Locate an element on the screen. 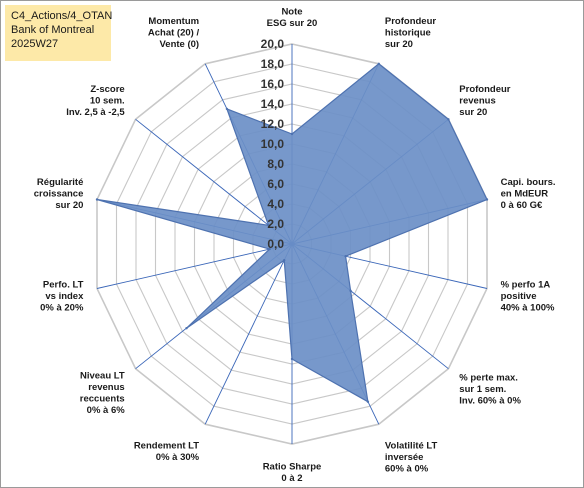 The width and height of the screenshot is (584, 488). tick-label: 4,0 is located at coordinates (275, 204).